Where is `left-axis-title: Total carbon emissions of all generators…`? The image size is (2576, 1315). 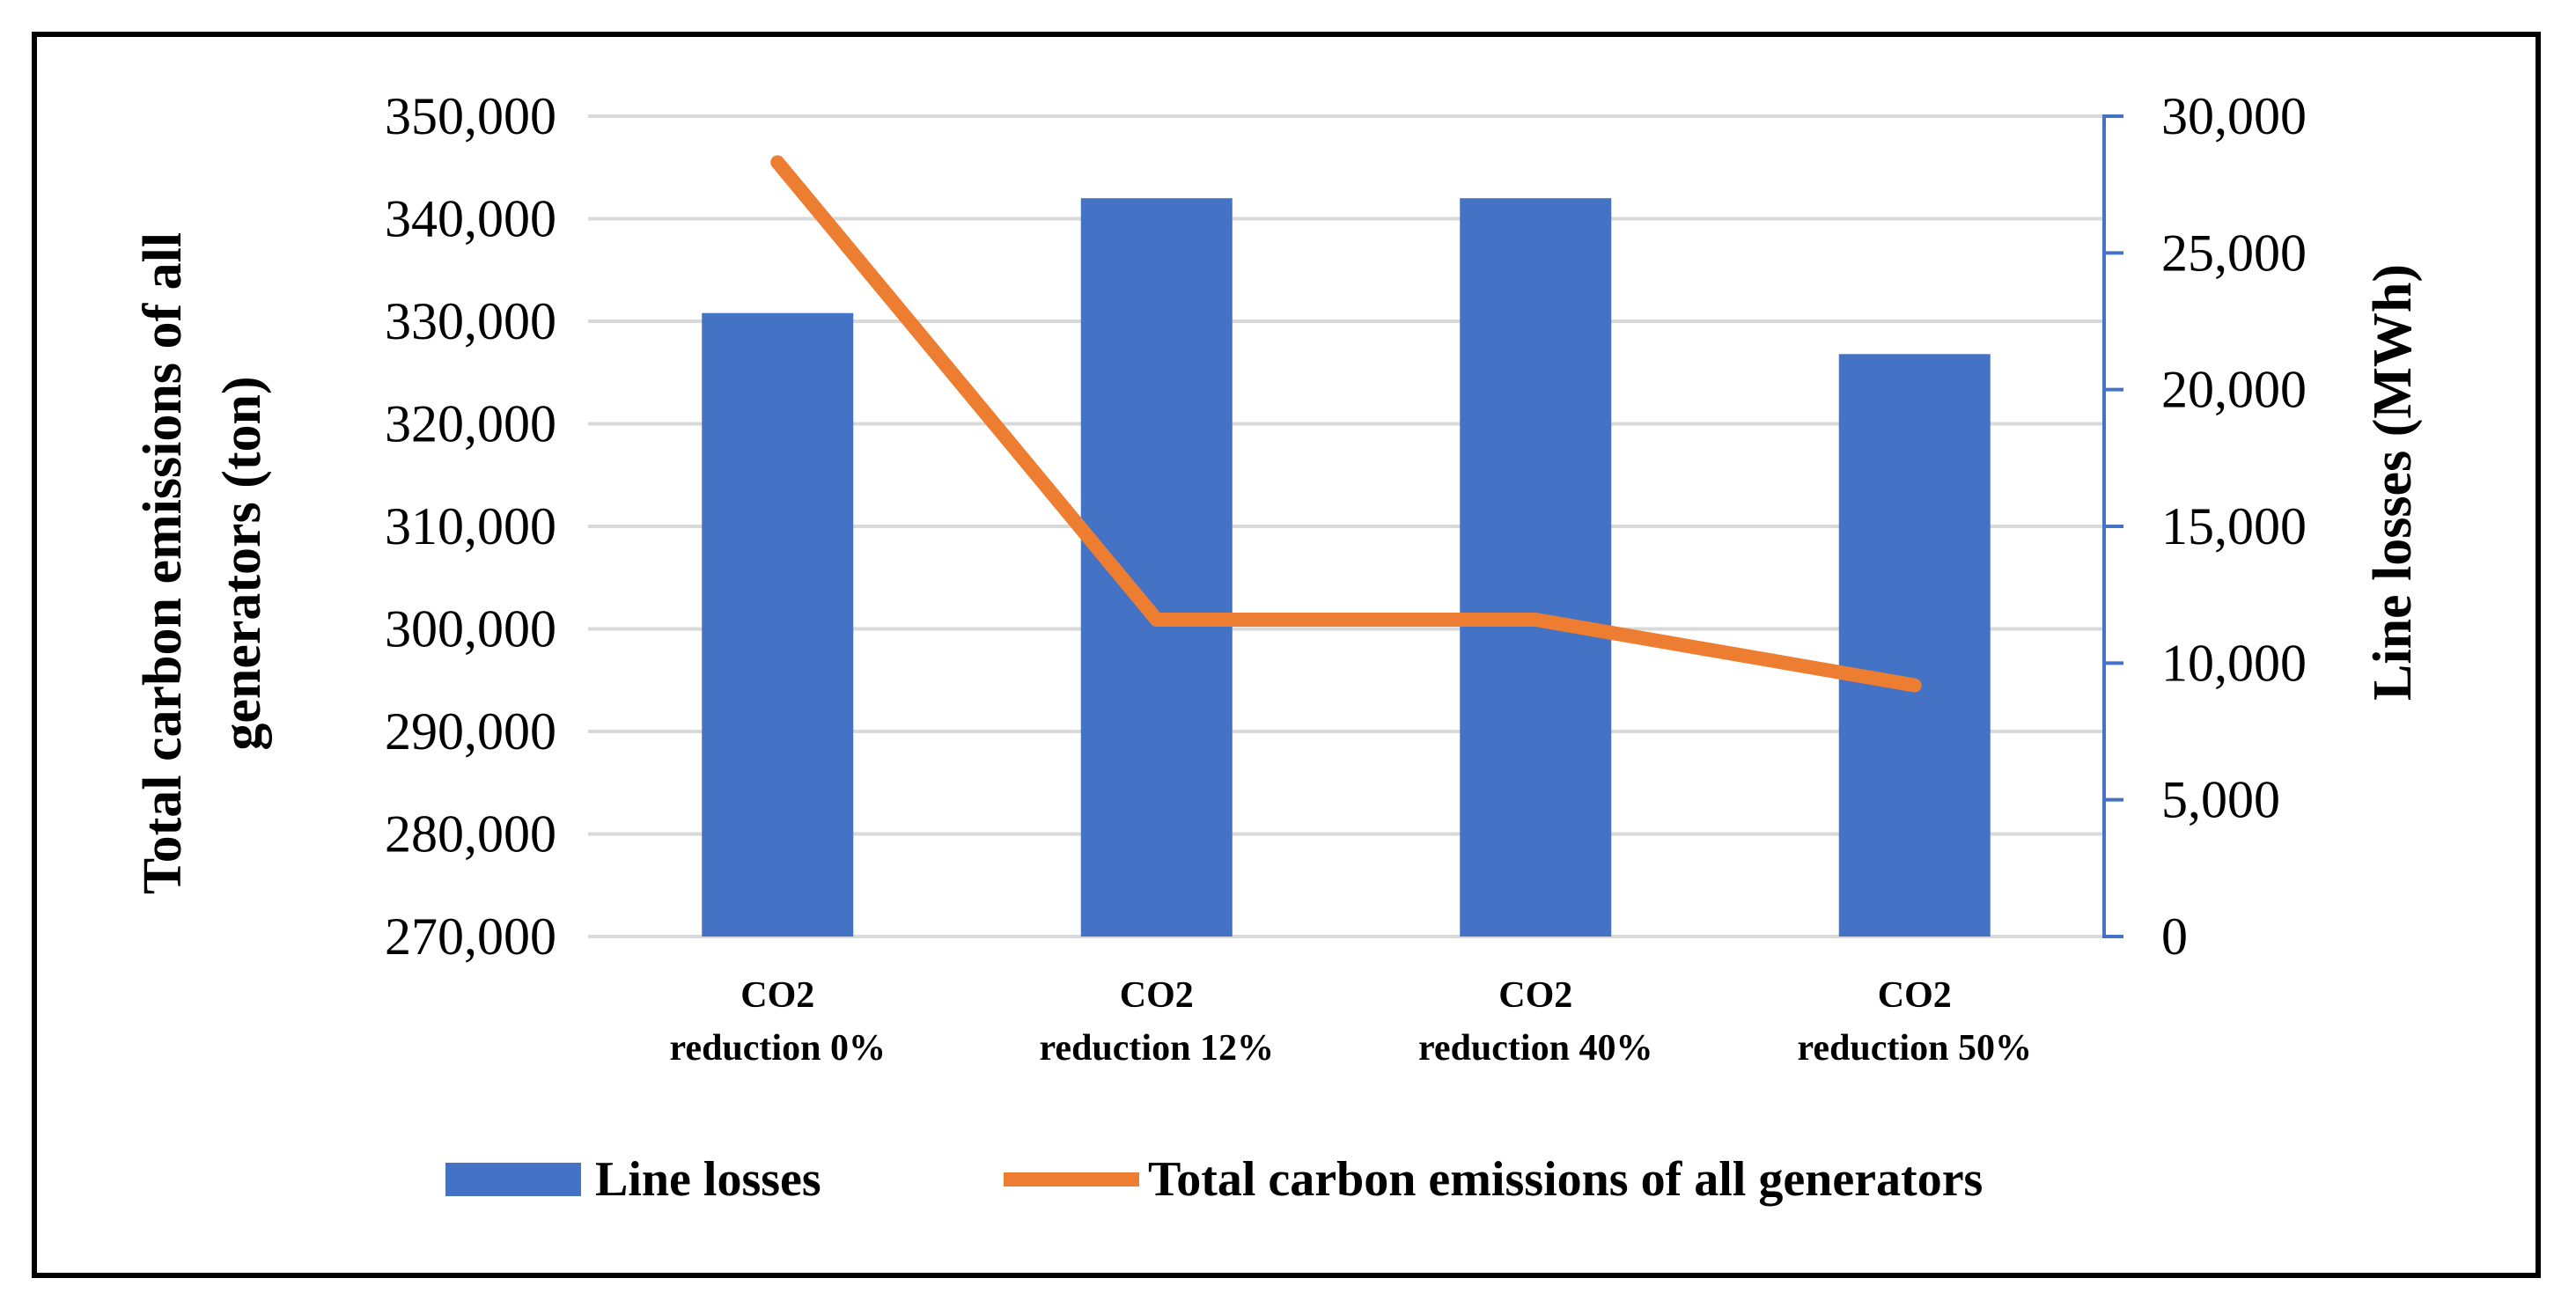 left-axis-title: Total carbon emissions of all generators… is located at coordinates (203, 563).